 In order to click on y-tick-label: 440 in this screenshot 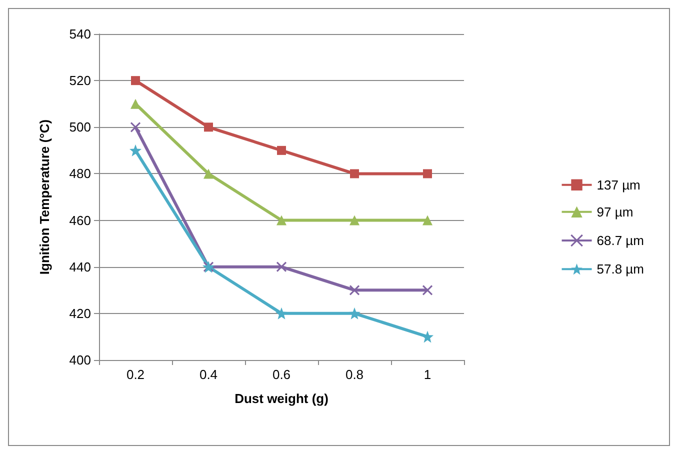, I will do `click(80, 266)`.